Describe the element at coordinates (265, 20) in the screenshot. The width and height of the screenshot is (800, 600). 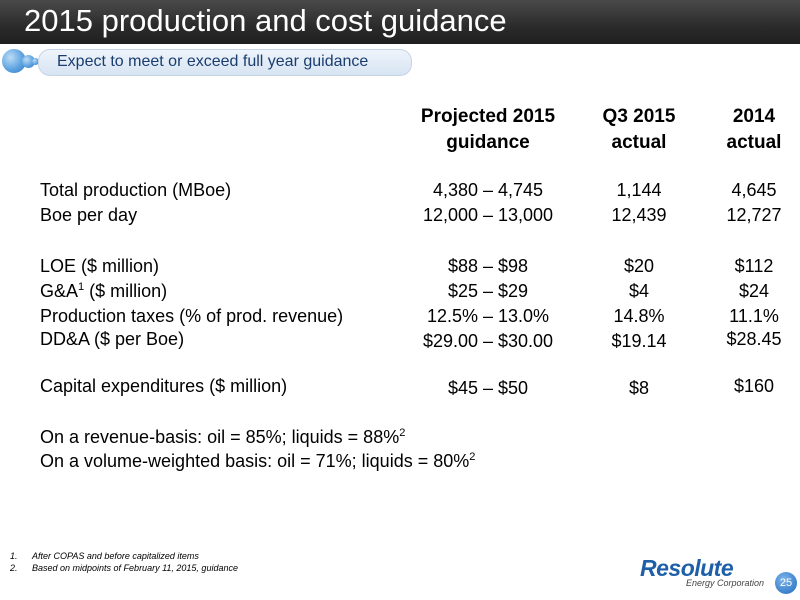
I see `slide-title: 2015 production and cost guidance` at that location.